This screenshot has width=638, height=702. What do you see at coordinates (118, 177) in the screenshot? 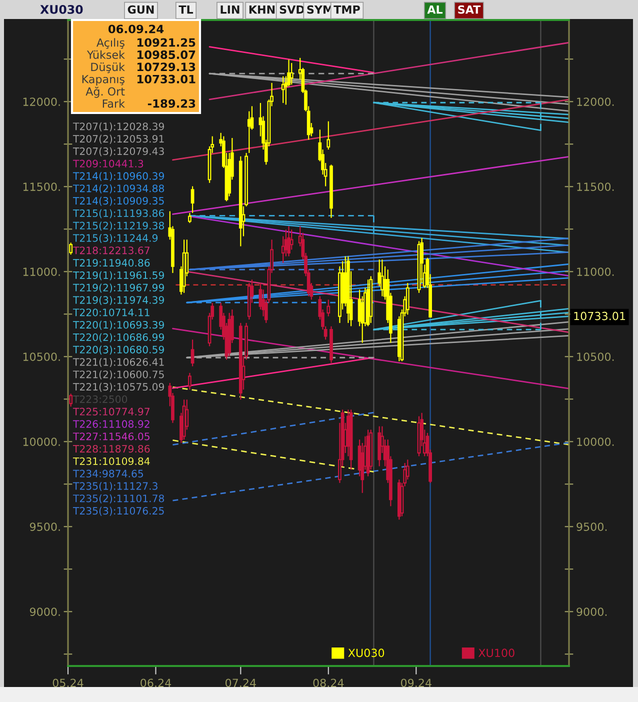
I see `text: T214(1):10960.39` at bounding box center [118, 177].